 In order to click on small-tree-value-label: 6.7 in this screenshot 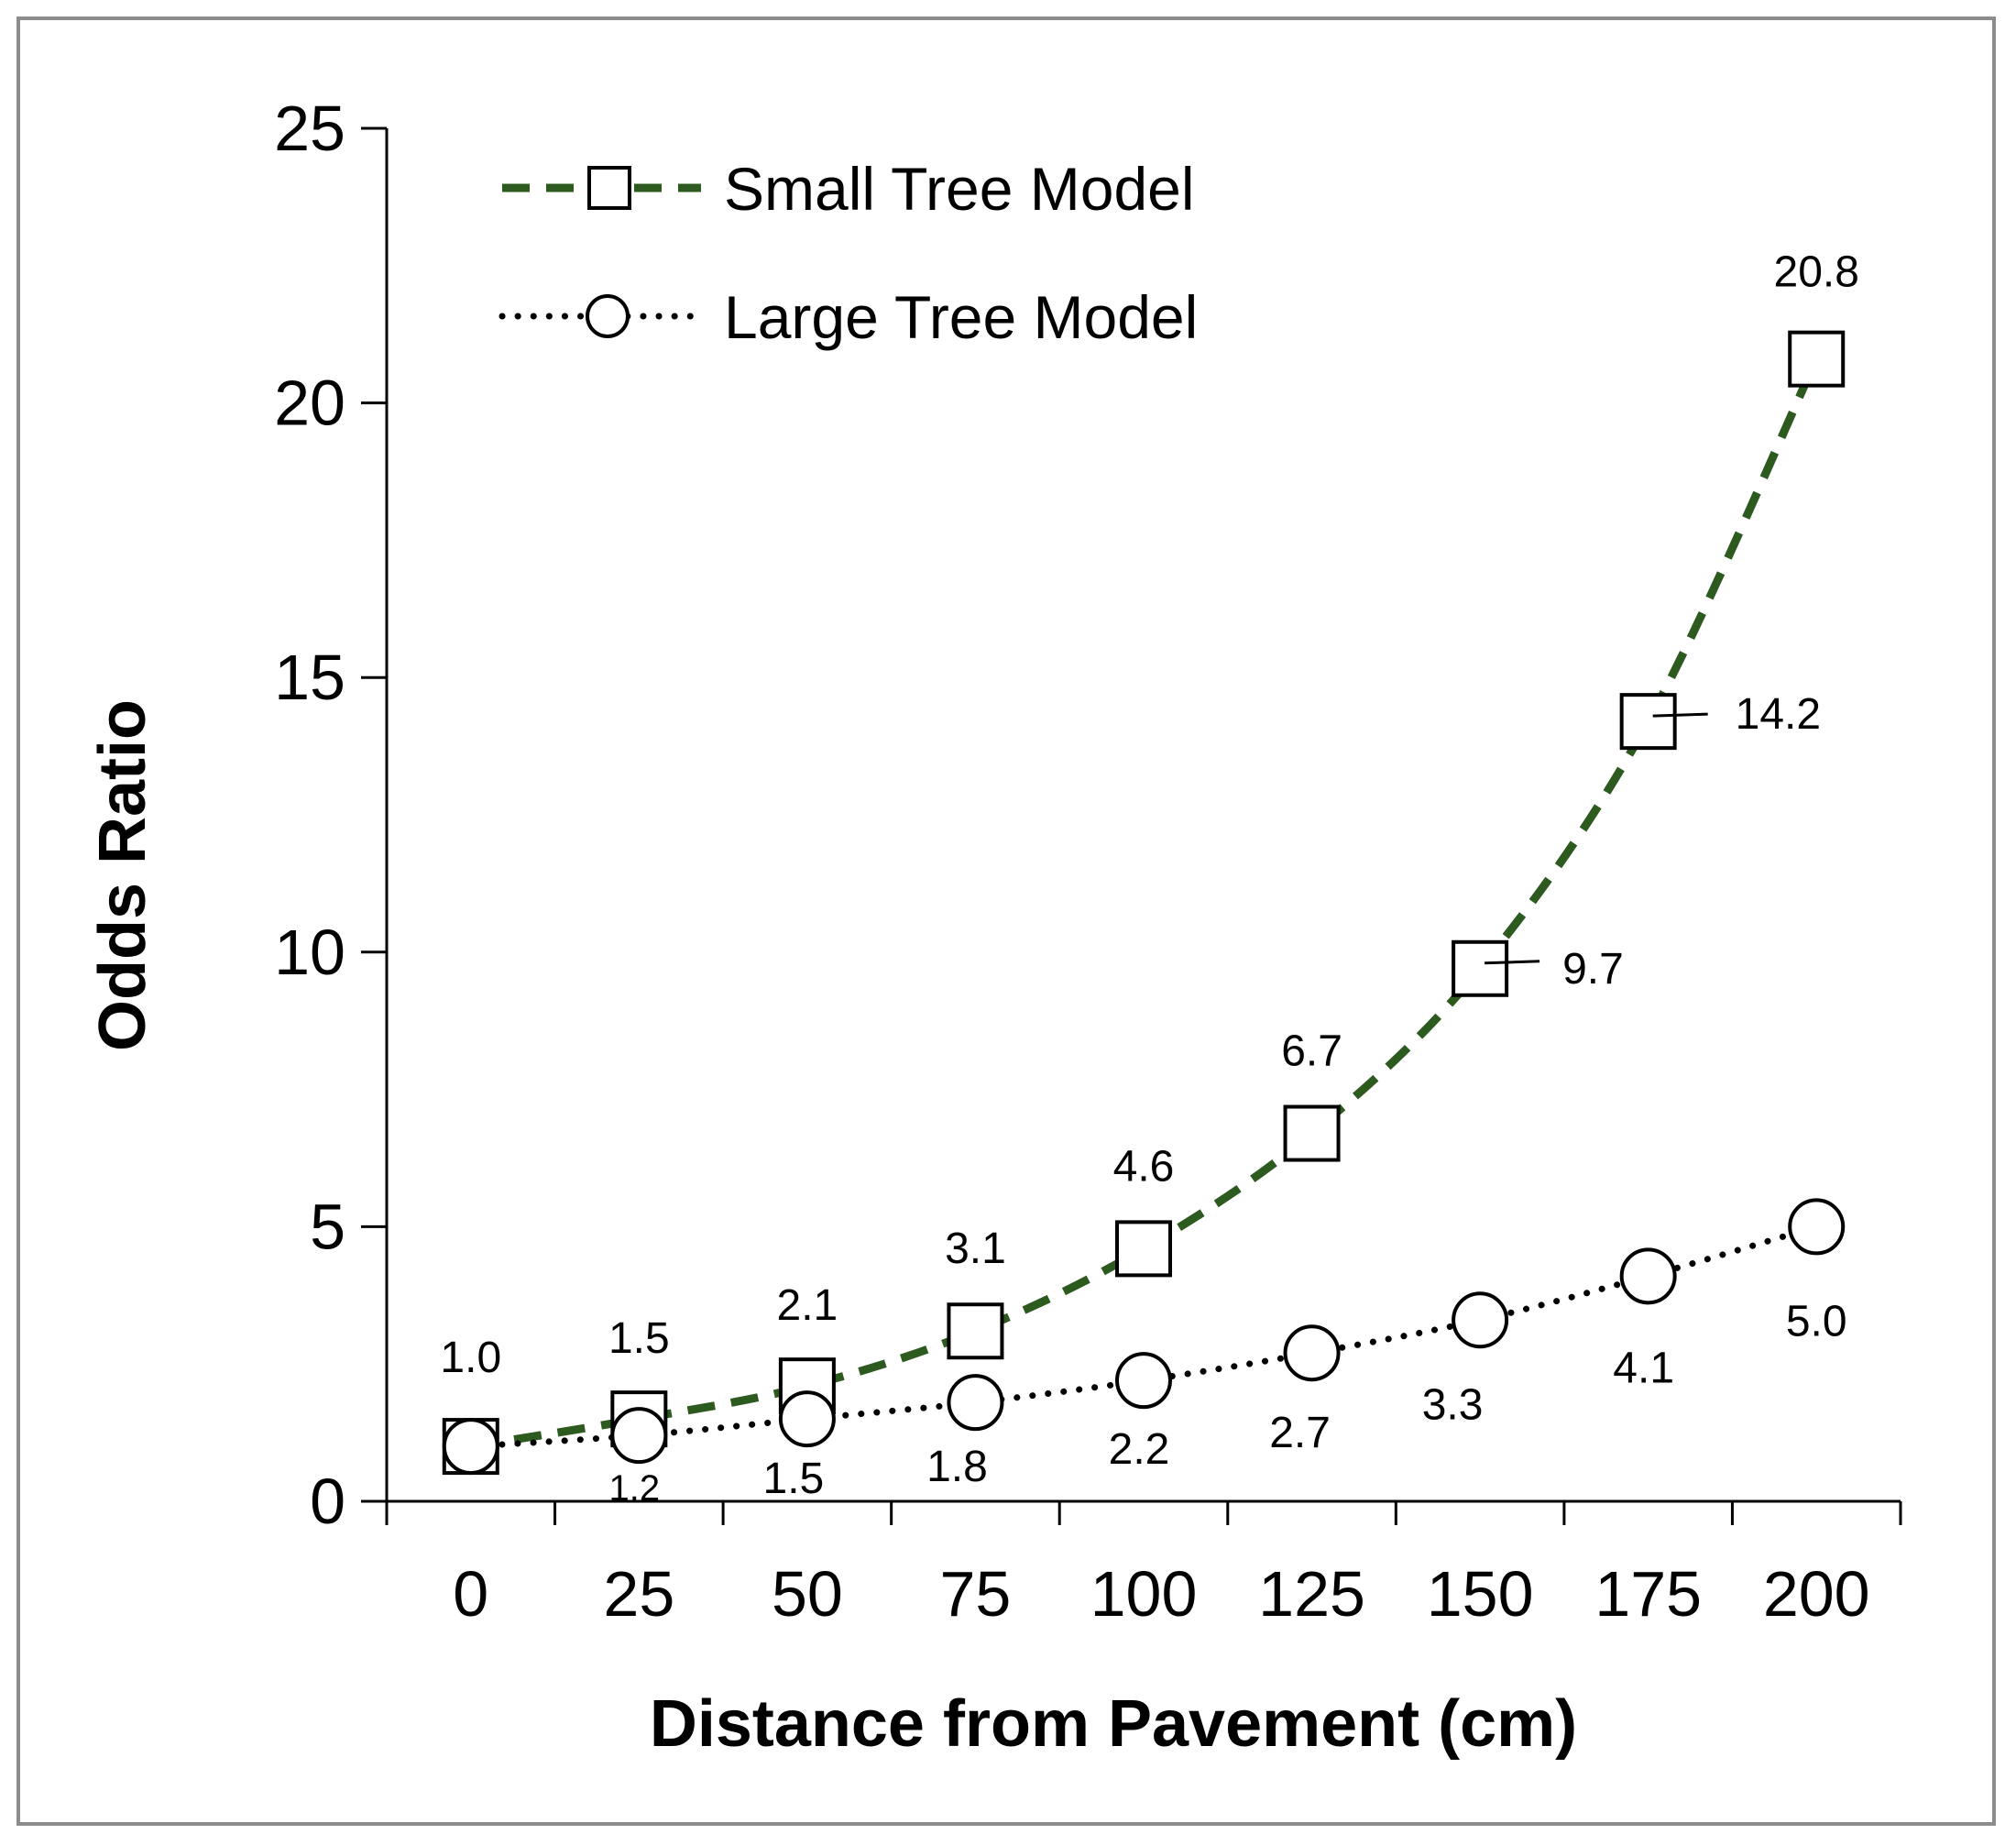, I will do `click(1311, 1051)`.